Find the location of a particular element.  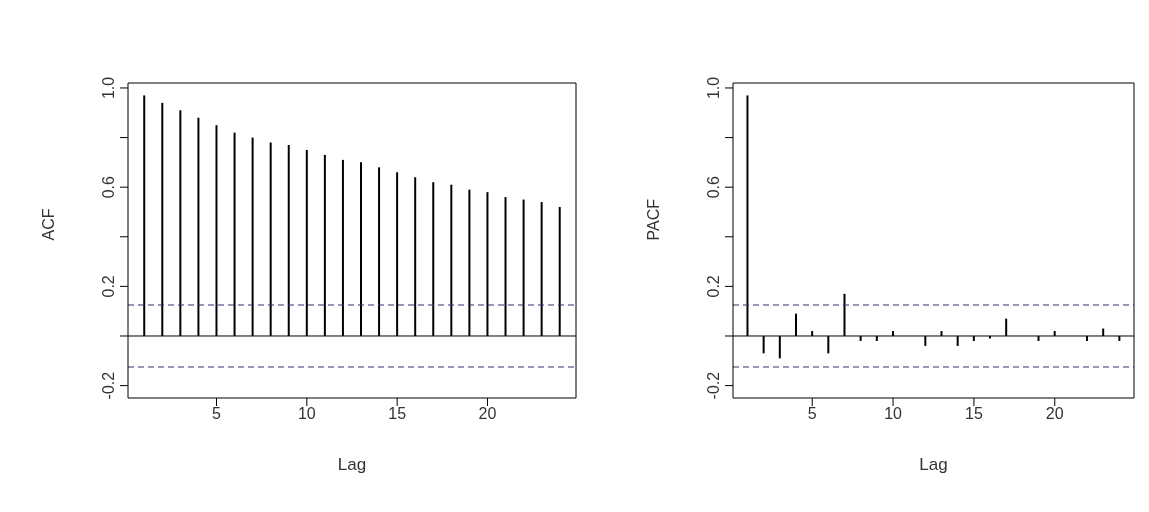

y-axis-title: ACF is located at coordinates (48, 224).